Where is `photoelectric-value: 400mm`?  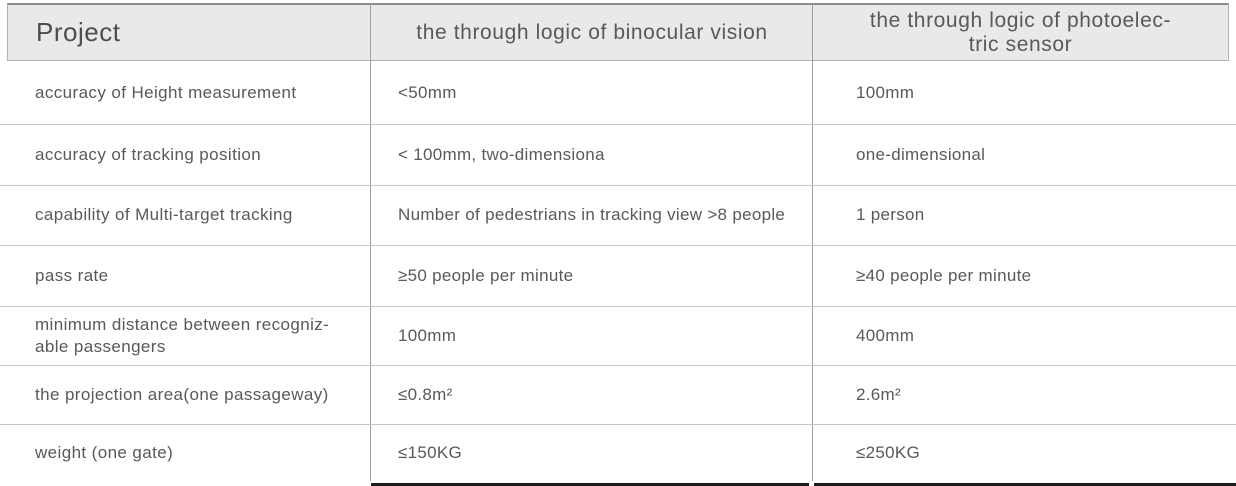 photoelectric-value: 400mm is located at coordinates (885, 335).